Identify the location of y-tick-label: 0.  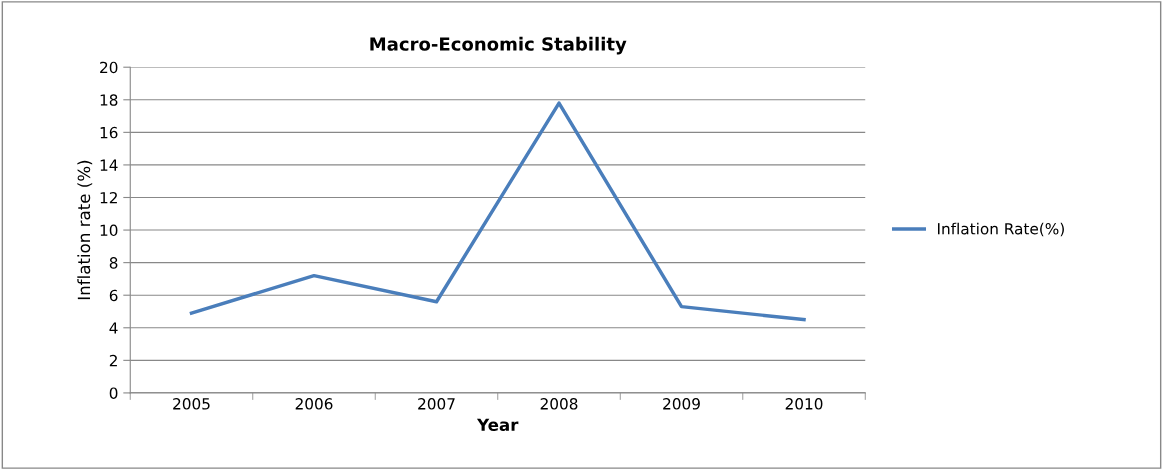
(113, 393).